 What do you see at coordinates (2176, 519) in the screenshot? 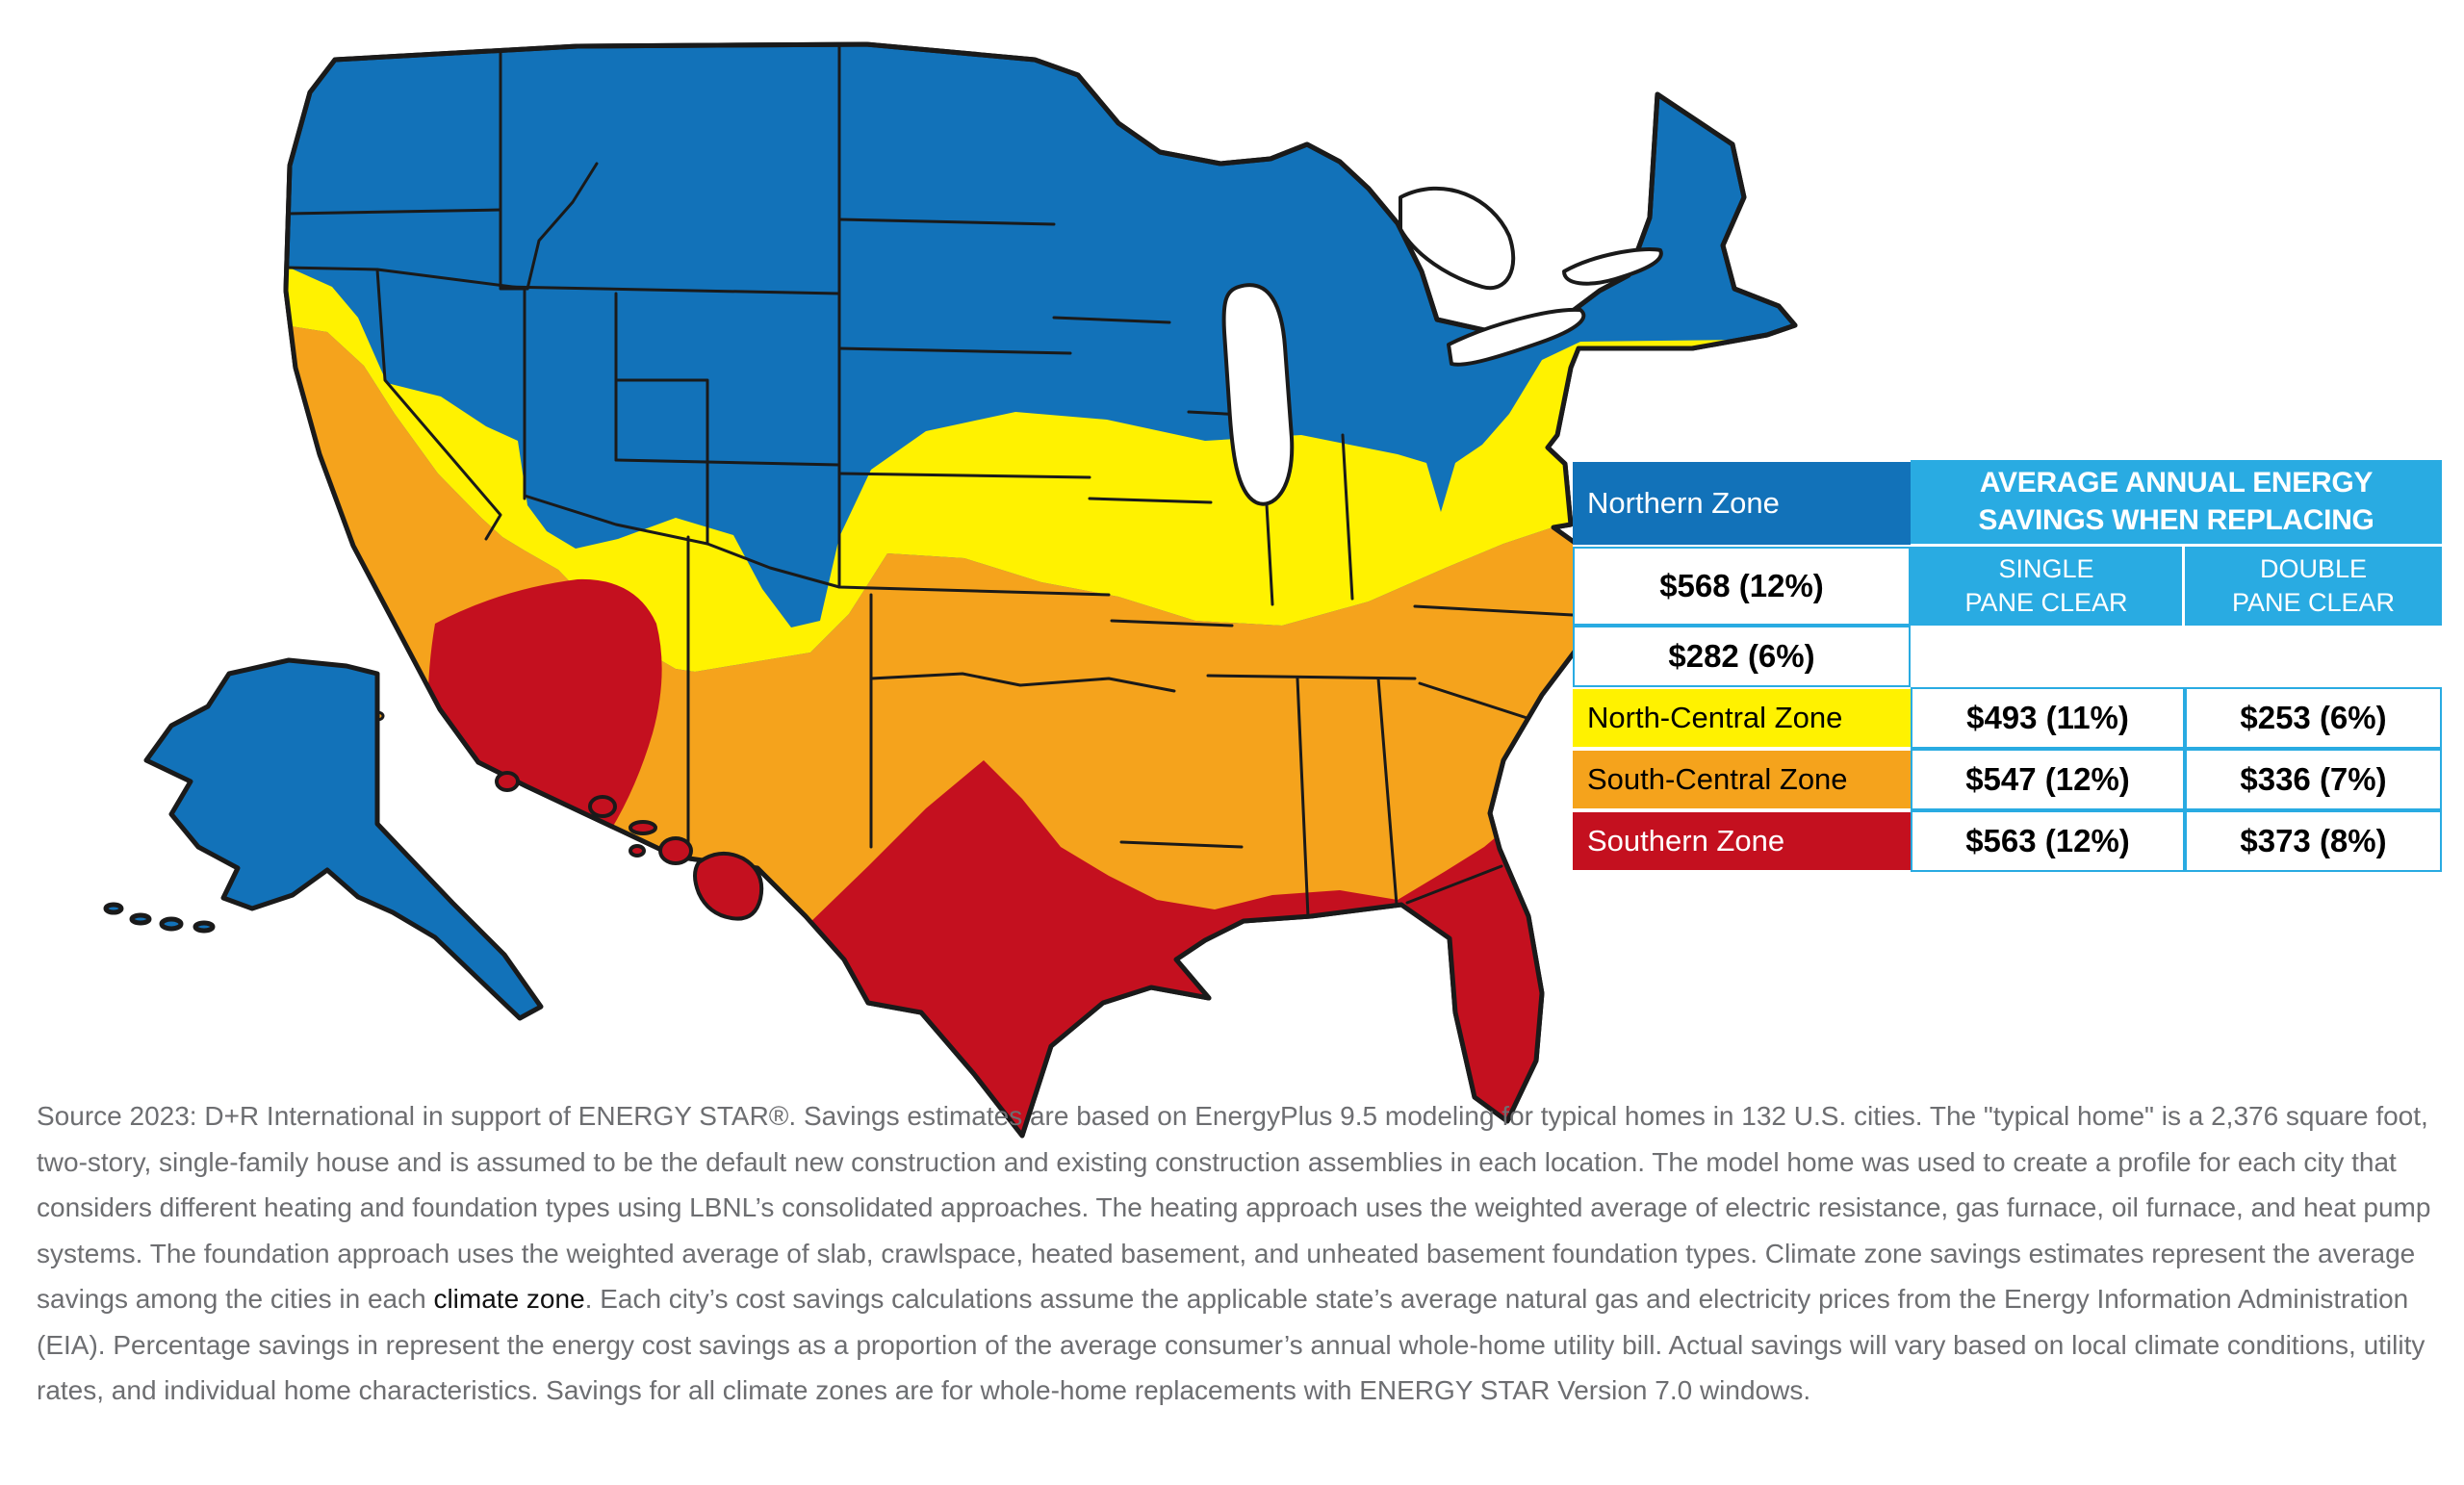
I see `table-title-line2: SAVINGS WHEN REPLACING` at bounding box center [2176, 519].